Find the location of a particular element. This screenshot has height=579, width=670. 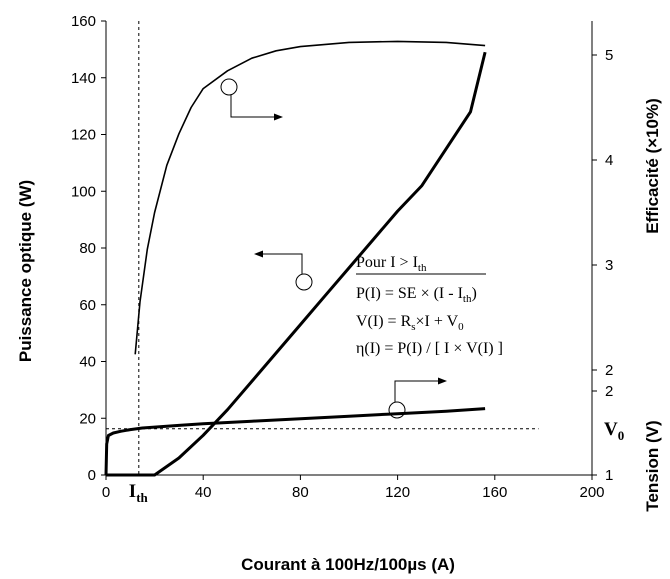

x-tick-label: 120 is located at coordinates (397, 492).